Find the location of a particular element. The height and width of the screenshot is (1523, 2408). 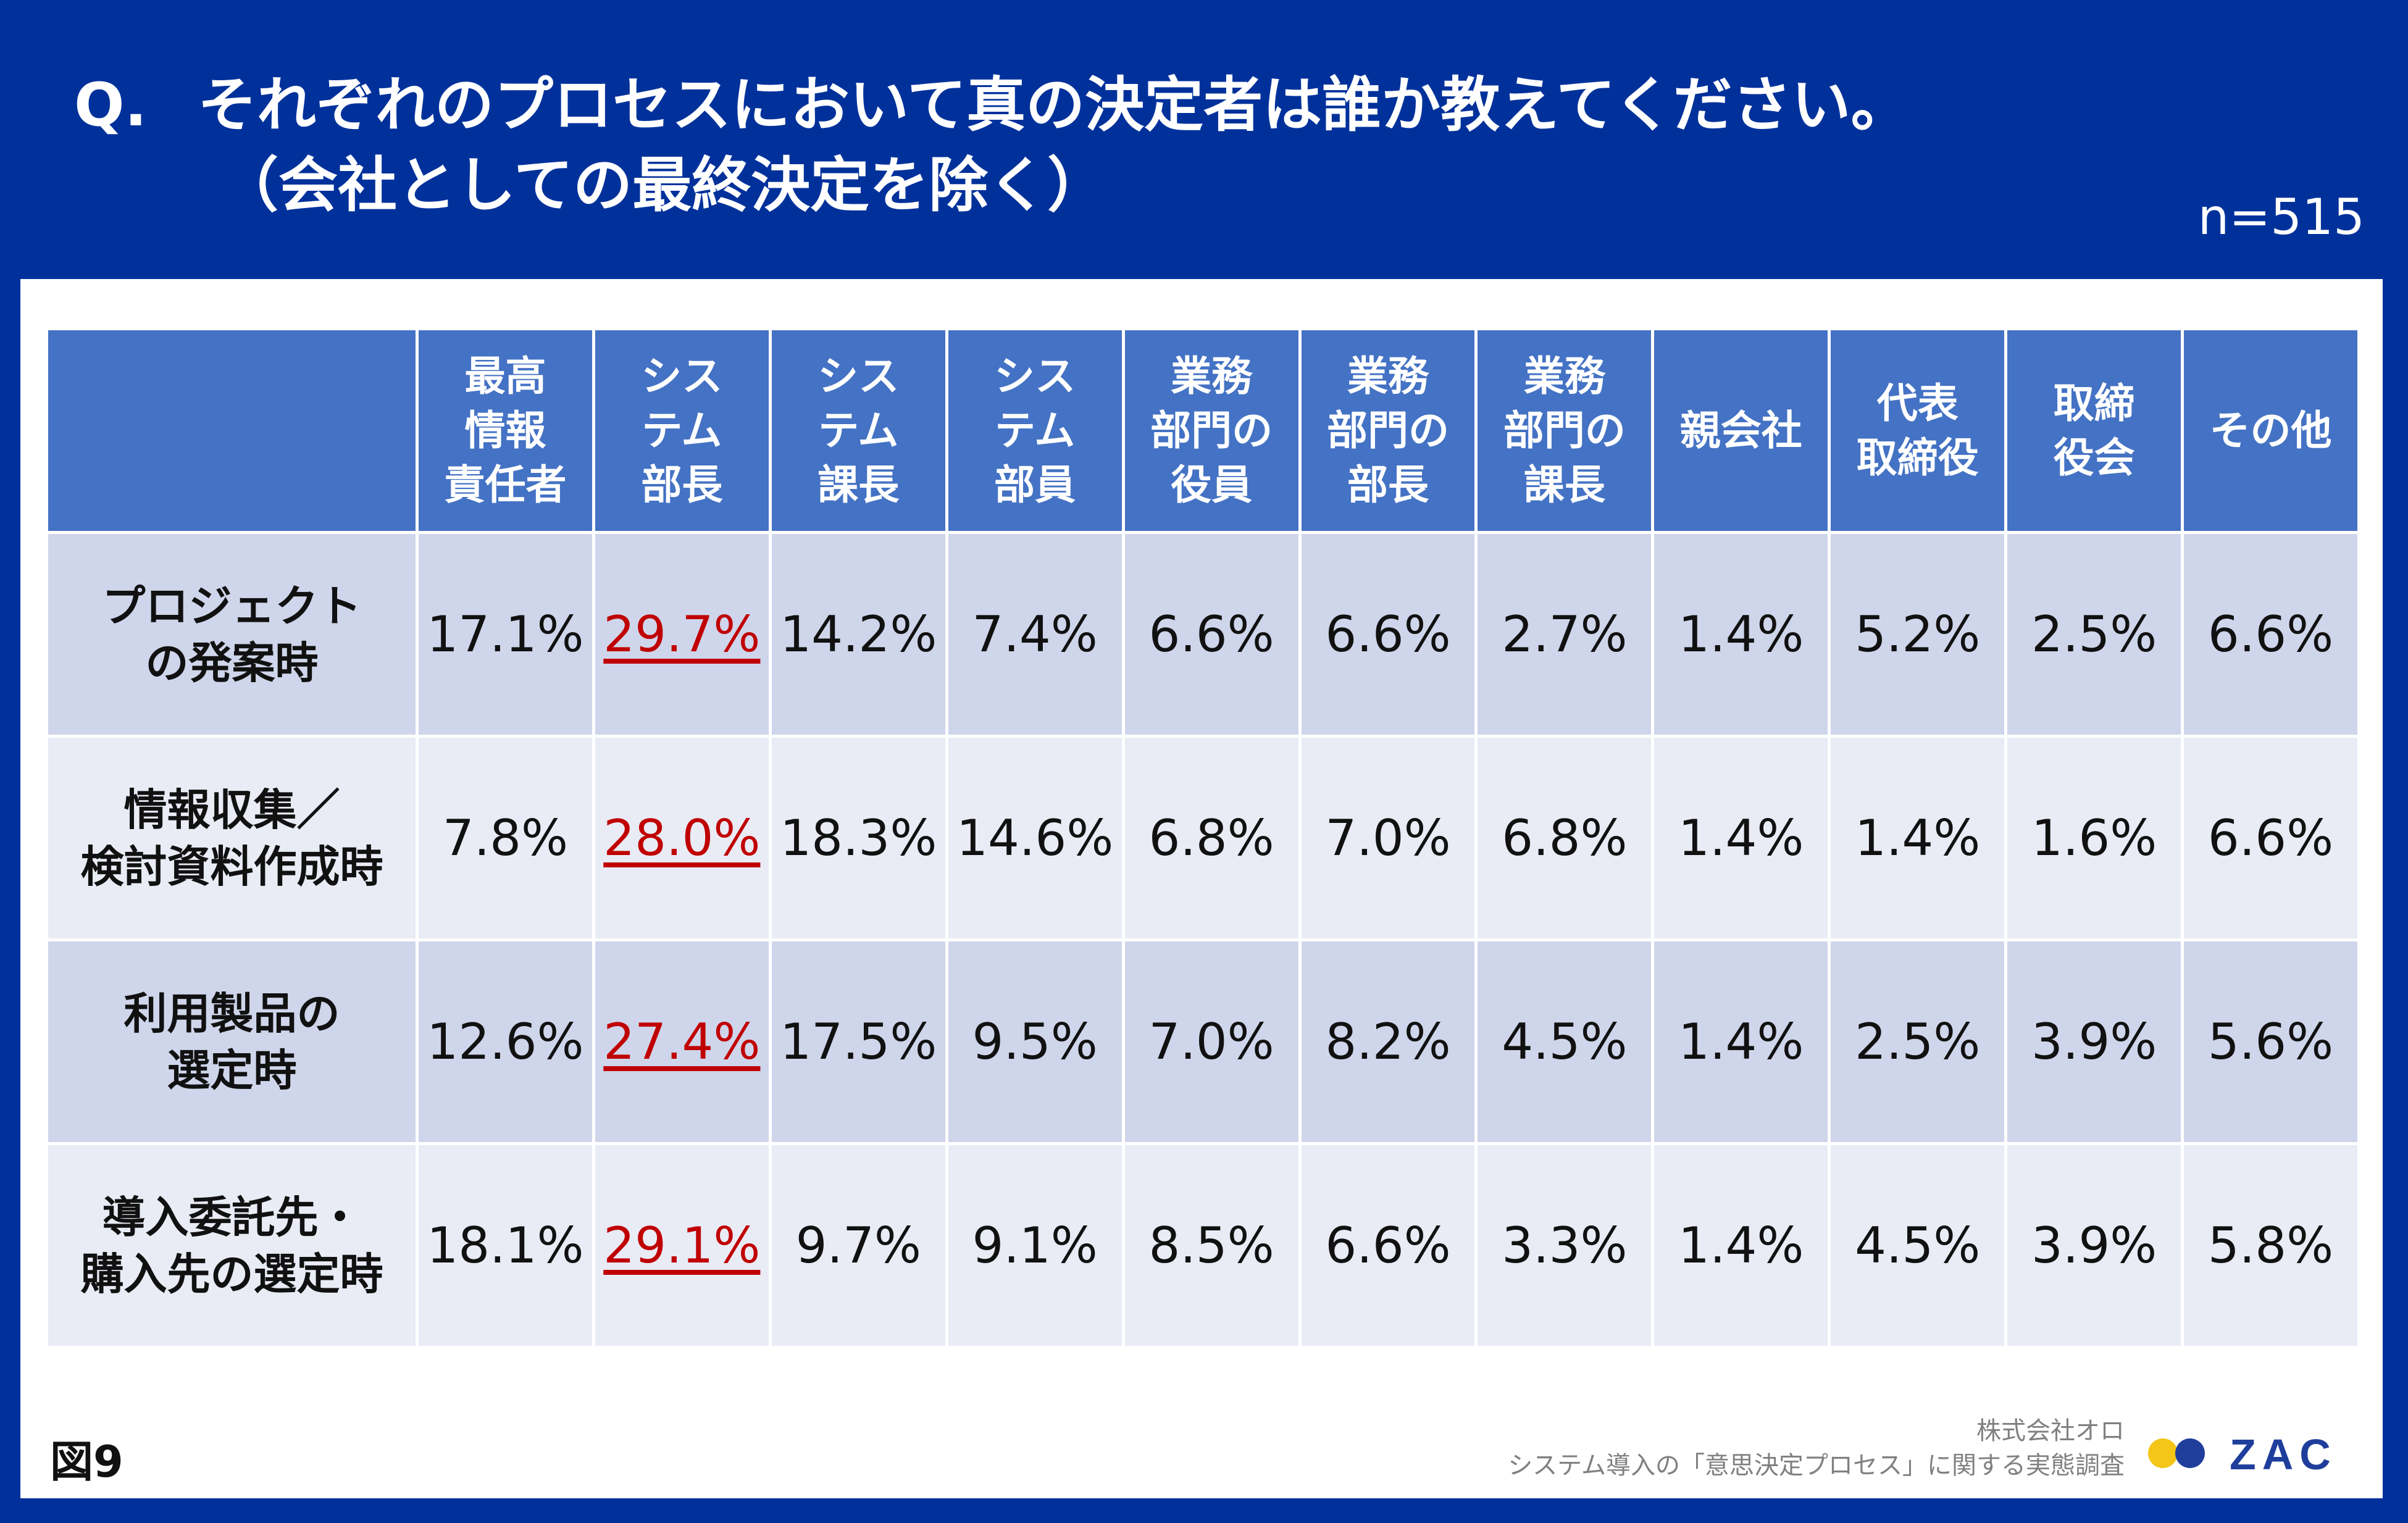

column-header: 業務 部門の 課長 is located at coordinates (1564, 431).